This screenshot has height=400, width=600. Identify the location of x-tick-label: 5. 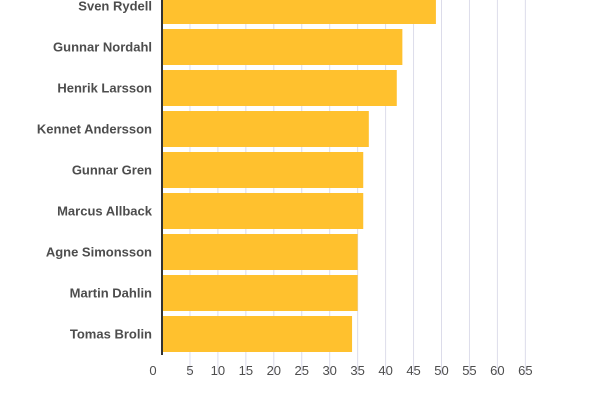
(189, 370).